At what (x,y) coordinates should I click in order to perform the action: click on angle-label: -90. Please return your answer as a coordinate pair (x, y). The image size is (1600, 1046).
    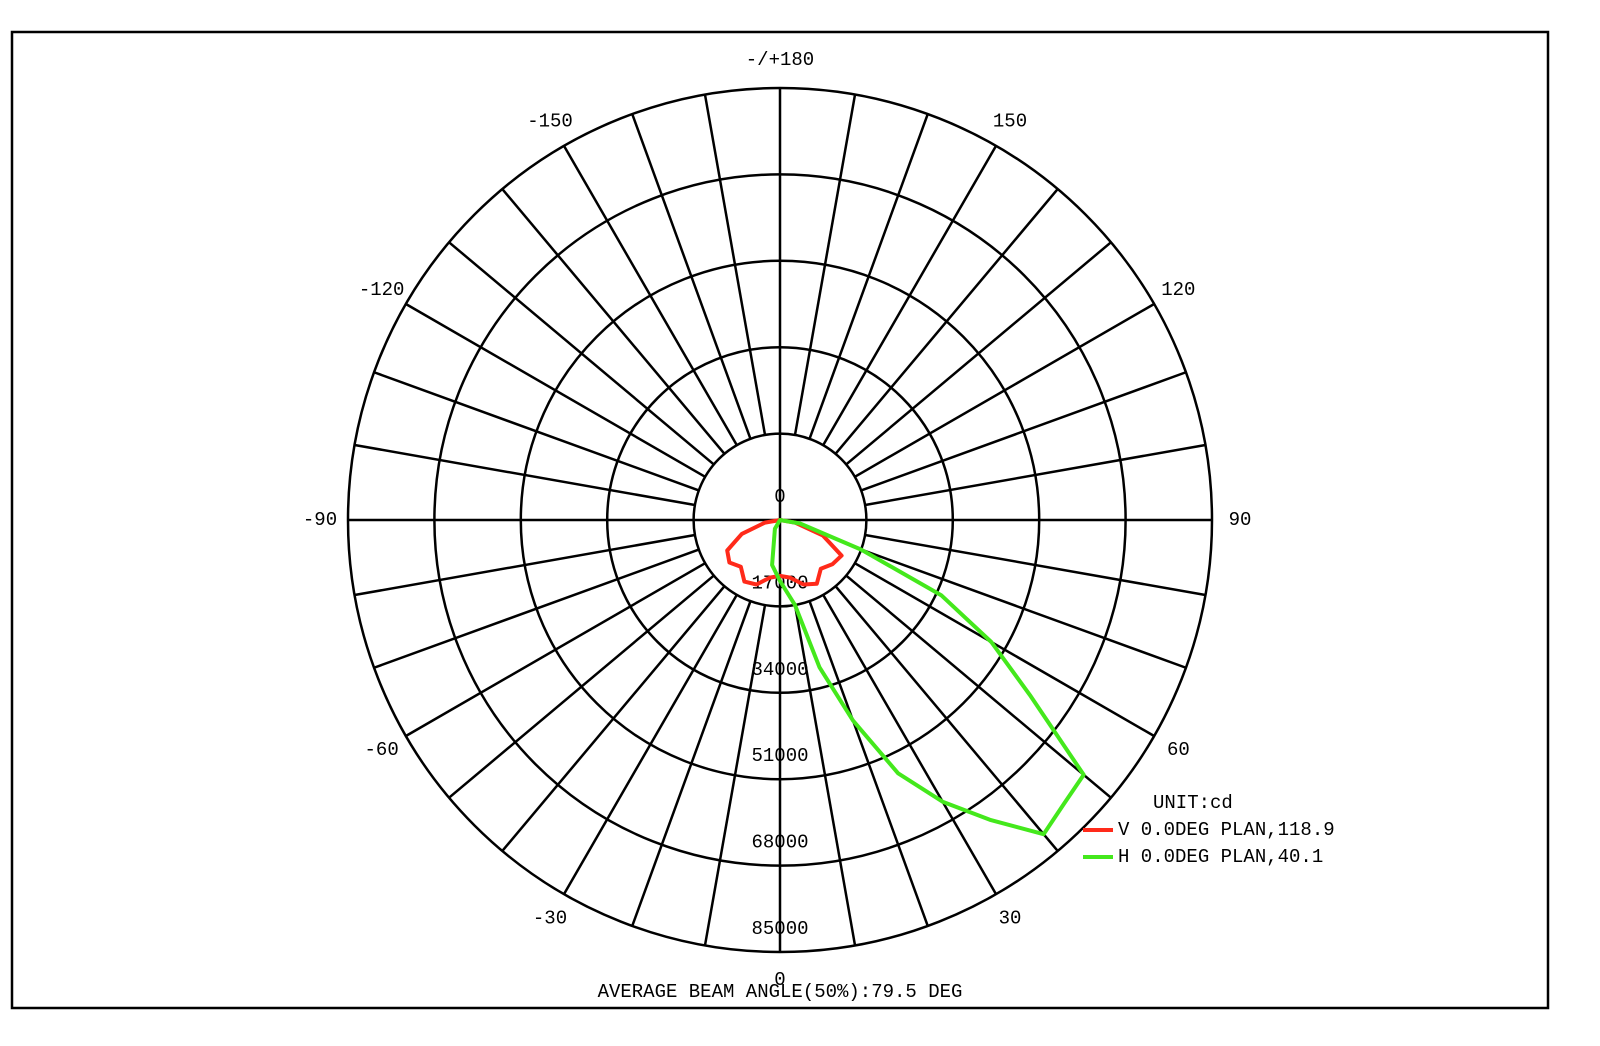
    Looking at the image, I should click on (320, 520).